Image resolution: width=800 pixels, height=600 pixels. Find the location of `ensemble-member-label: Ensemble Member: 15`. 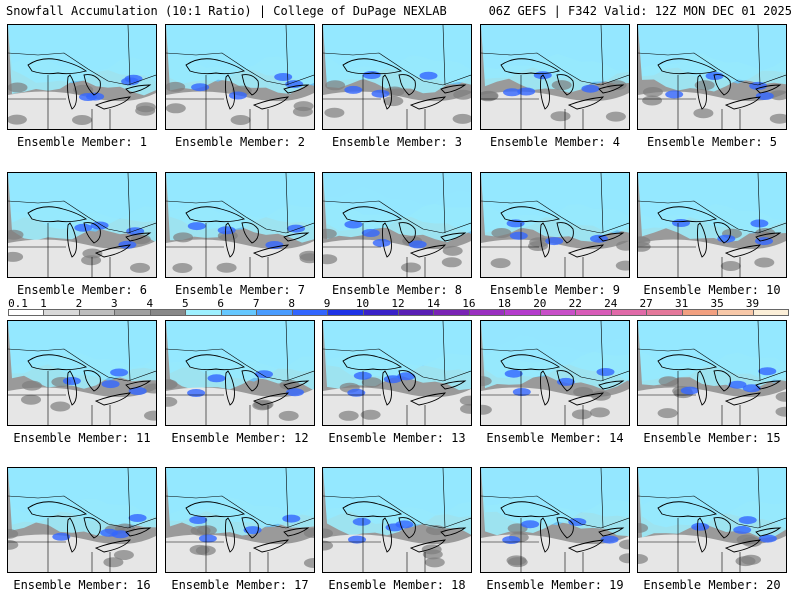

ensemble-member-label: Ensemble Member: 15 is located at coordinates (712, 438).